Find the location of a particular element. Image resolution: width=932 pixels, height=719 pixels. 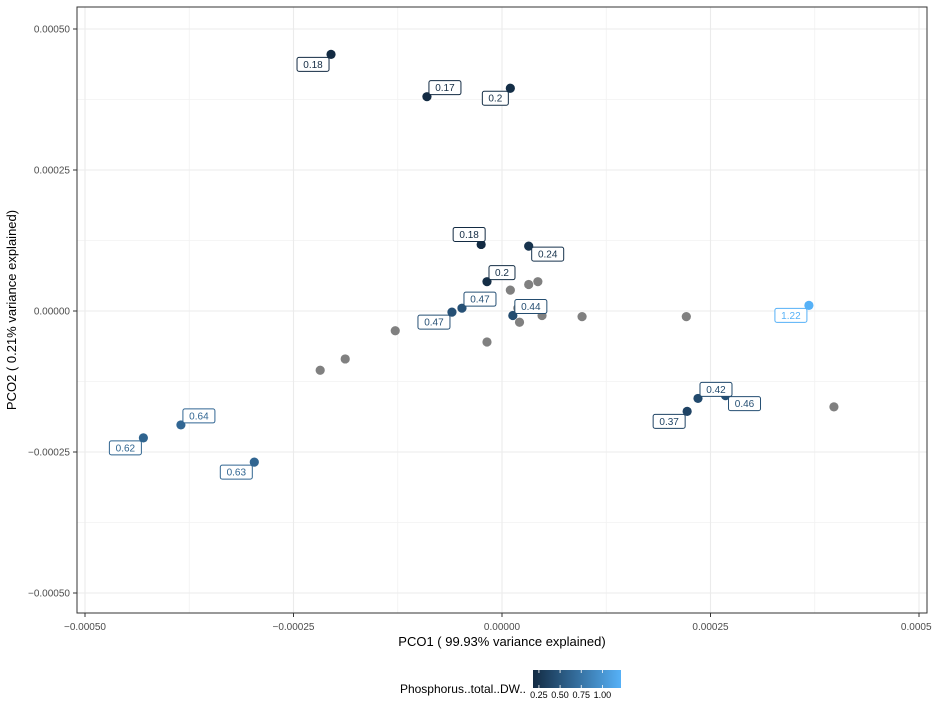

point-label-text: 0.37 is located at coordinates (669, 422).